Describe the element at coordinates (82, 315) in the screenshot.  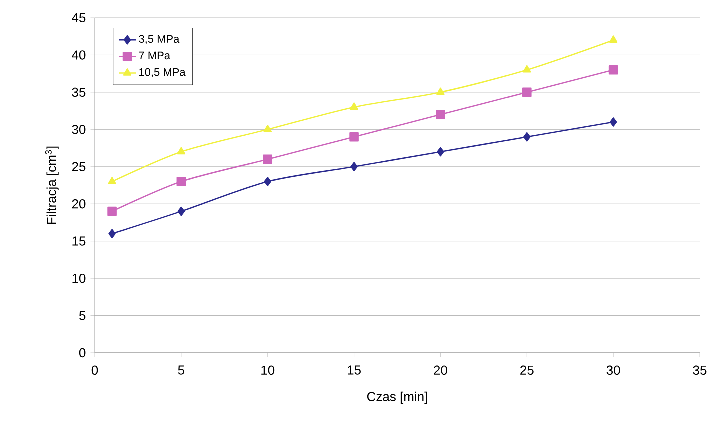
I see `y-tick-label: 5` at that location.